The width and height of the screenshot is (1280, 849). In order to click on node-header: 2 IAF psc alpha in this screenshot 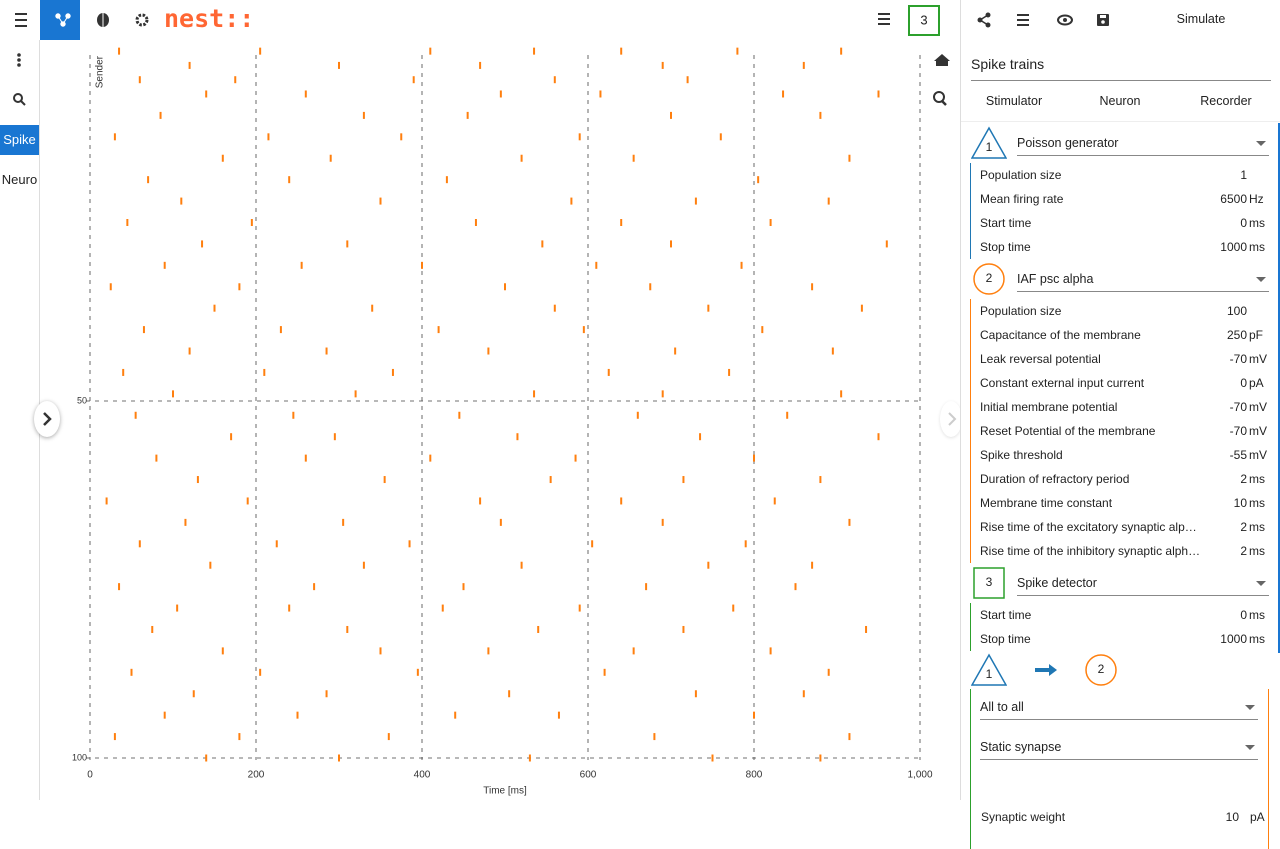, I will do `click(1120, 279)`.